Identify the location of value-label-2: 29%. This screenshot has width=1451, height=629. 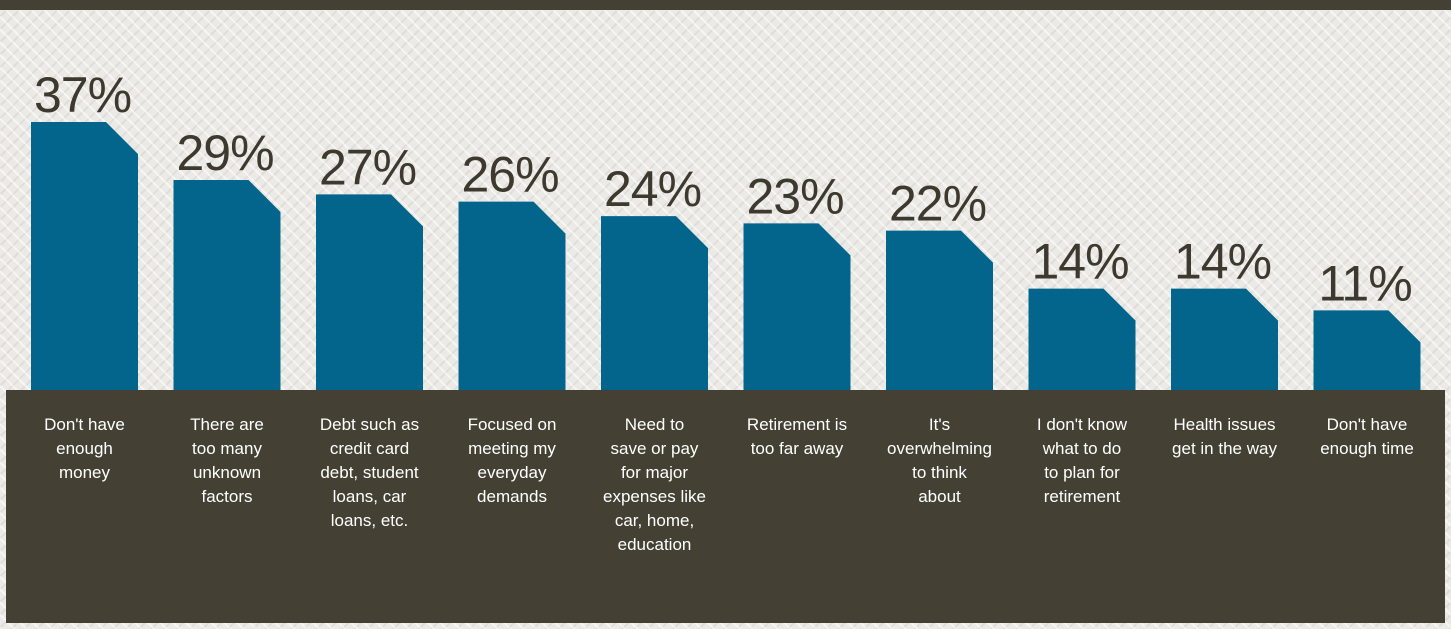
(224, 153).